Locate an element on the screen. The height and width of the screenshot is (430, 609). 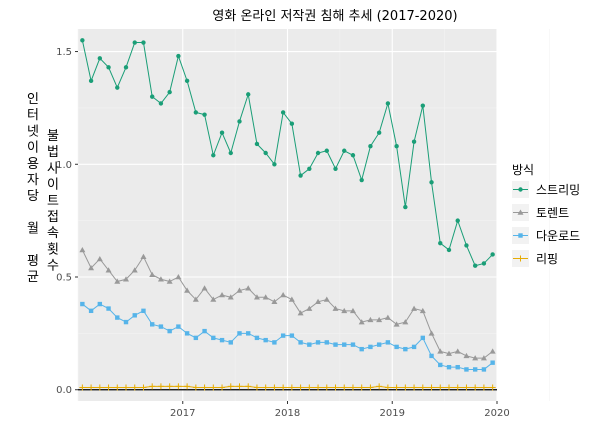
y-axis-label-char: 법 is located at coordinates (53, 152).